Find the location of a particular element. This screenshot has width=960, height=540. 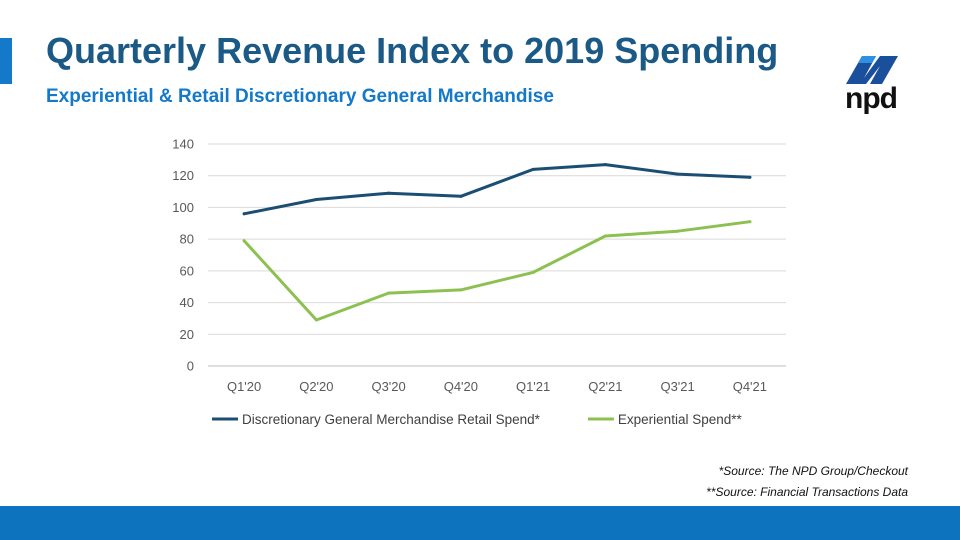

y-tick-label-40: 40 is located at coordinates (187, 302).